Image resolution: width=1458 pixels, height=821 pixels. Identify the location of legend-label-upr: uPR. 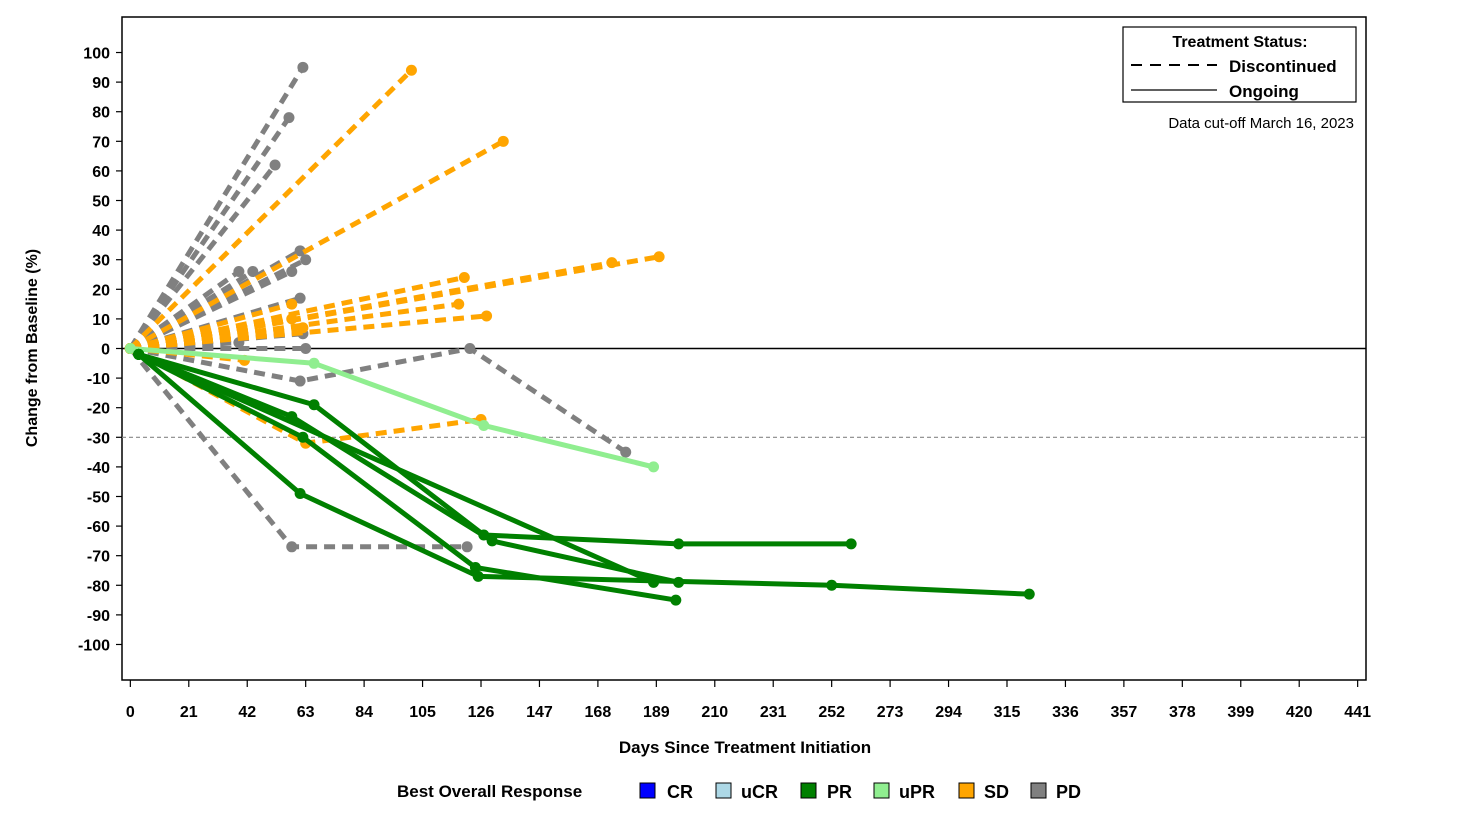
(917, 792).